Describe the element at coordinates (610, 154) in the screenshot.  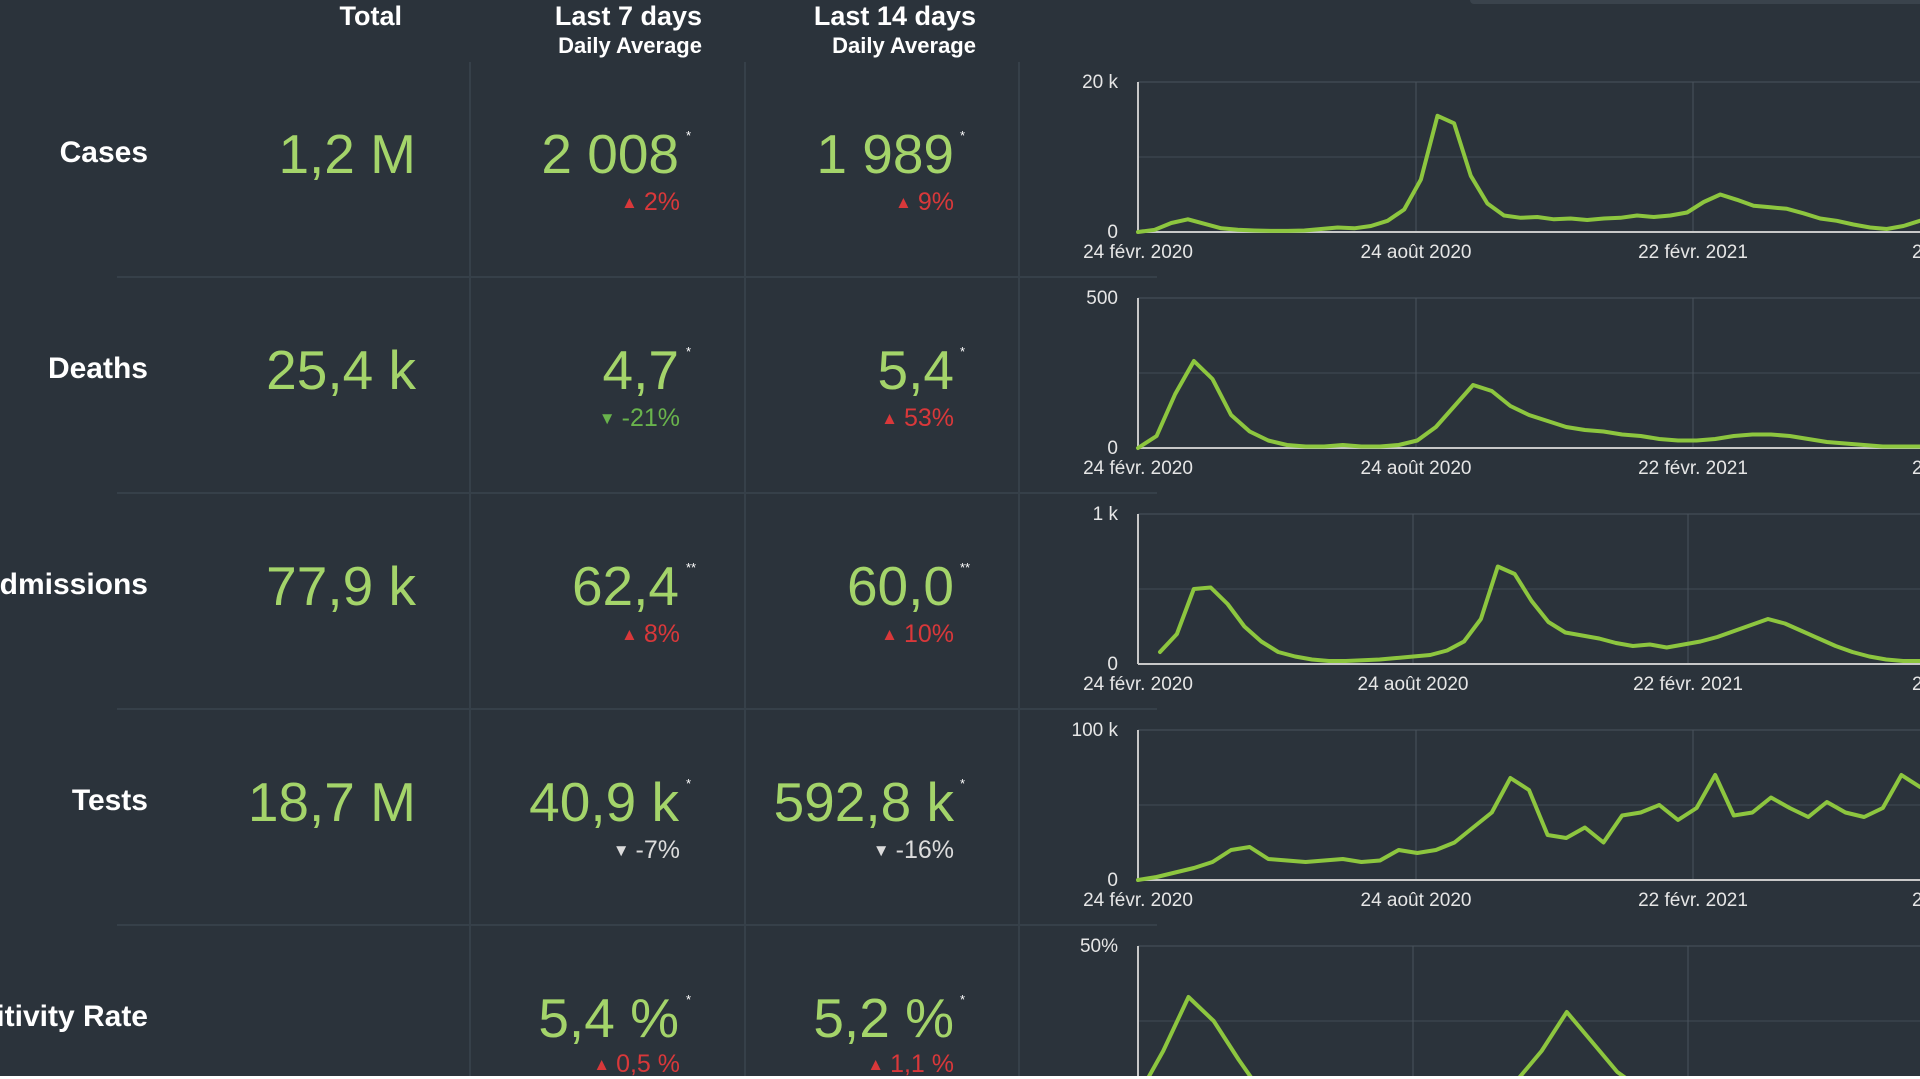
I see `cases-last7-value: 2 008` at that location.